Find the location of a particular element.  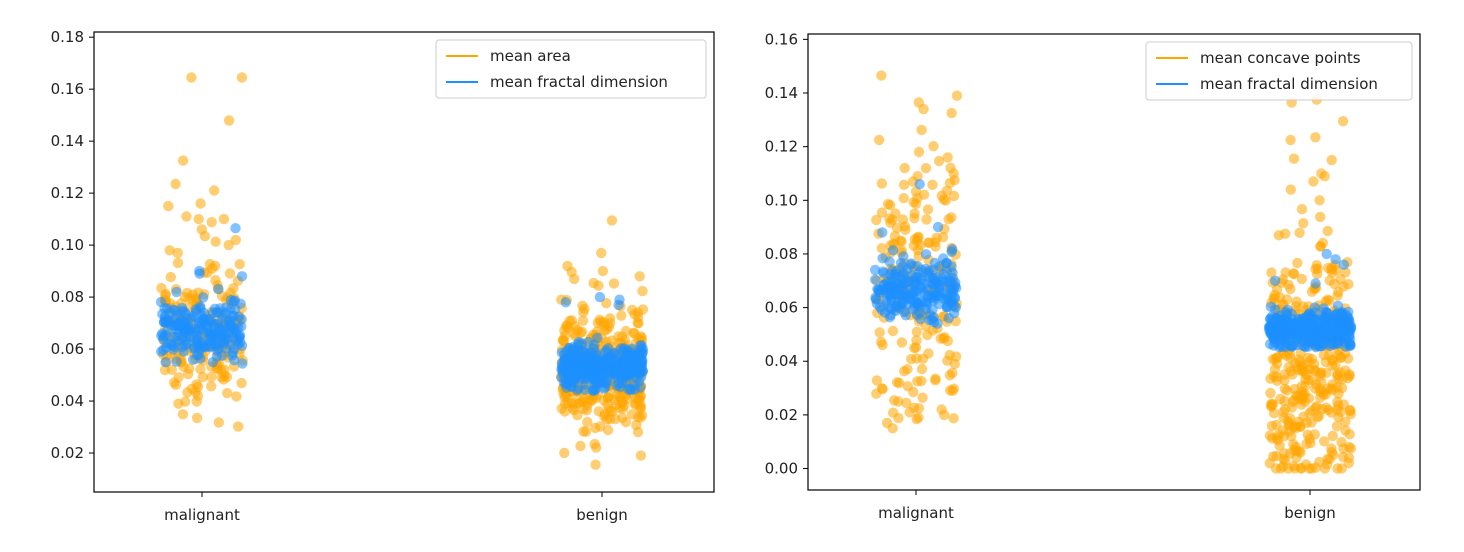

y-tick-label: 0.04 is located at coordinates (67, 401).